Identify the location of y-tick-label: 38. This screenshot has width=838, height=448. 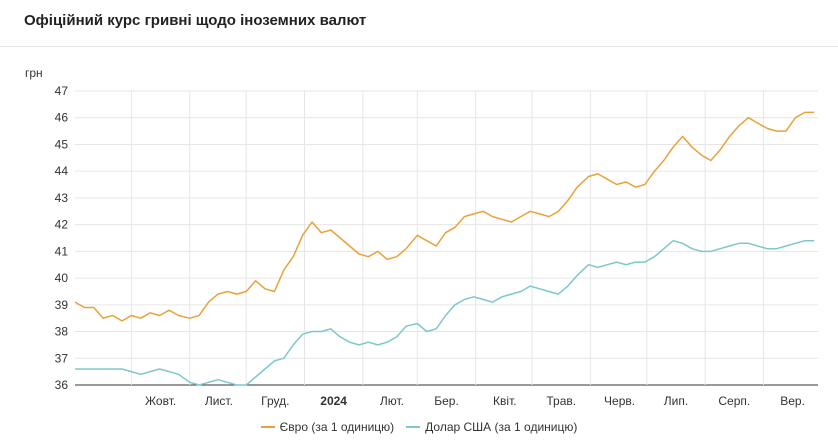
(62, 332).